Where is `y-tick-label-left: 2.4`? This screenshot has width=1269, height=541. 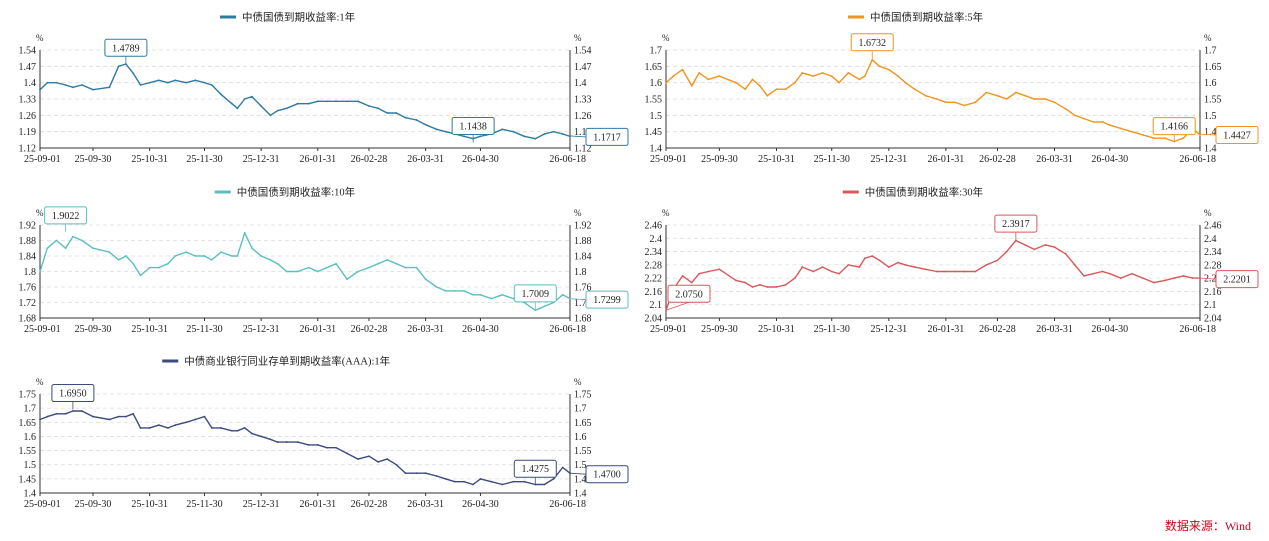 y-tick-label-left: 2.4 is located at coordinates (656, 239).